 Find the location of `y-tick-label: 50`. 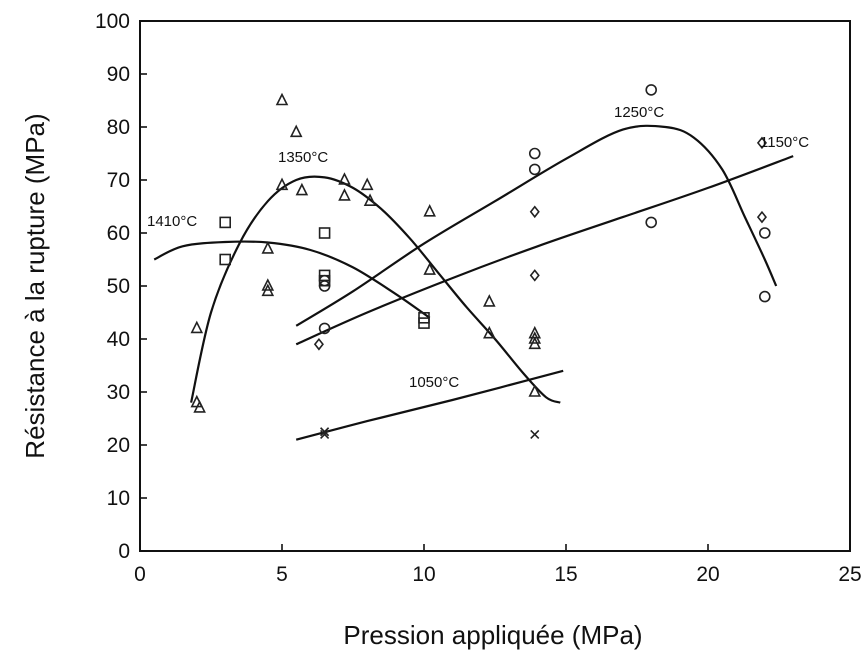

y-tick-label: 50 is located at coordinates (118, 286).